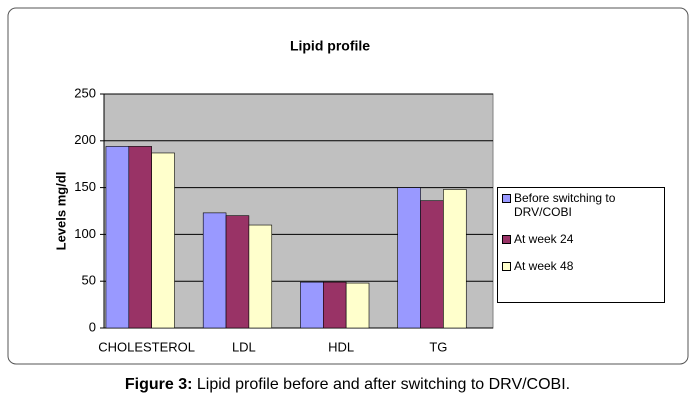 The image size is (695, 409). What do you see at coordinates (60, 211) in the screenshot?
I see `y-axis-label: Levels mg/dl` at bounding box center [60, 211].